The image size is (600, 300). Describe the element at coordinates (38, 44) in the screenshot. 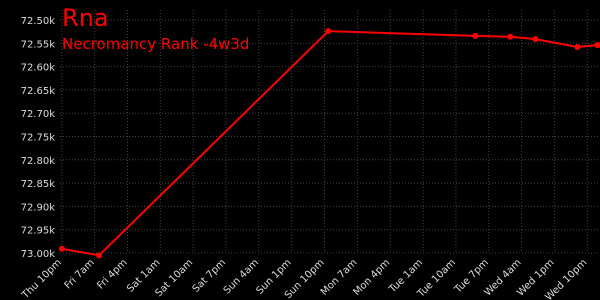

I see `y-tick-label: 72.55k` at that location.